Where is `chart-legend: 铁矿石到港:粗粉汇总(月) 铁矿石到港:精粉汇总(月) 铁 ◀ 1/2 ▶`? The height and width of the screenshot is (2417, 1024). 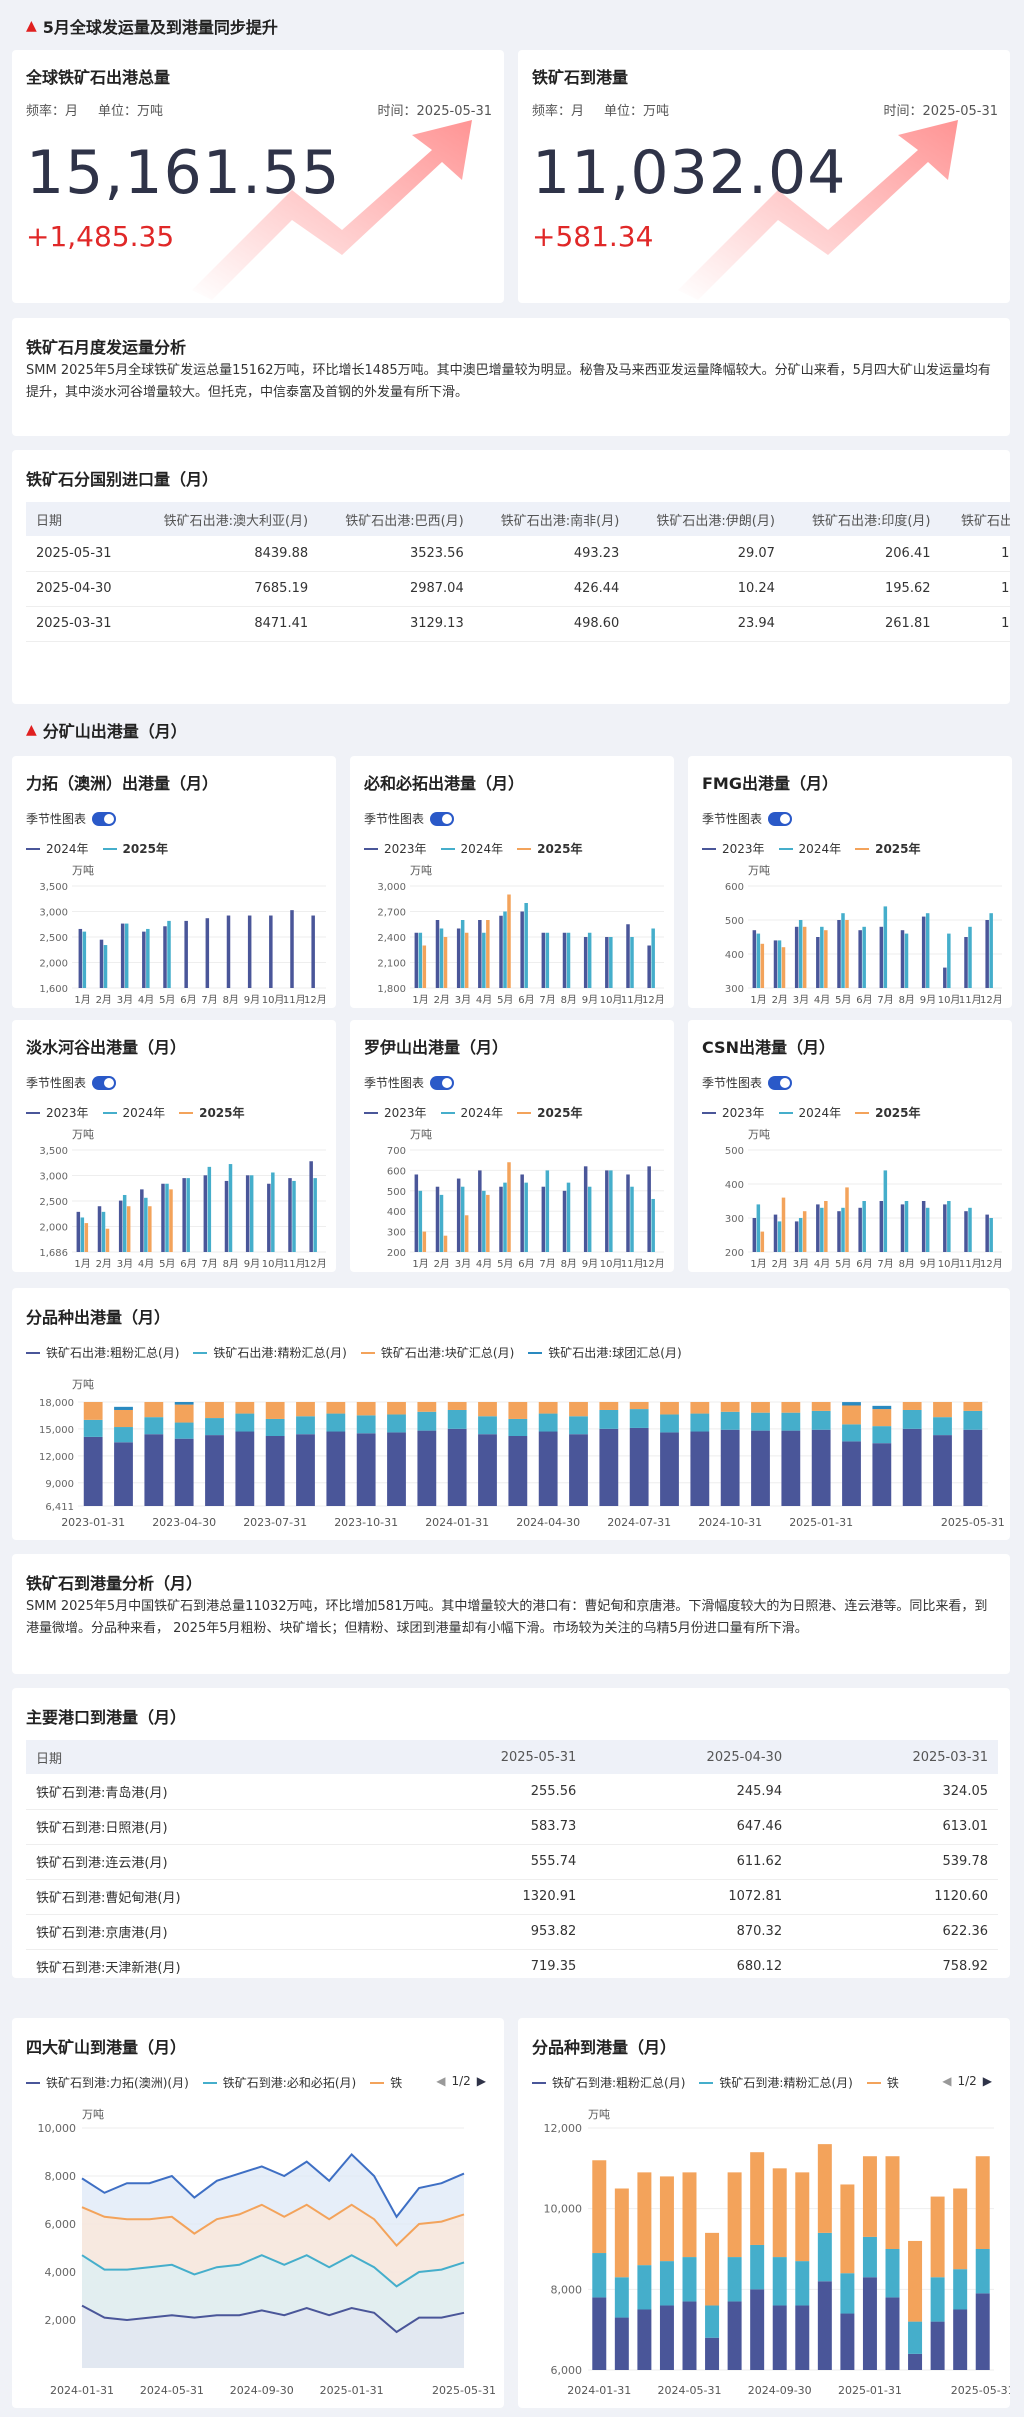 chart-legend: 铁矿石到港:粗粉汇总(月) 铁矿石到港:精粉汇总(月) 铁 ◀ 1/2 ▶ is located at coordinates (767, 2082).